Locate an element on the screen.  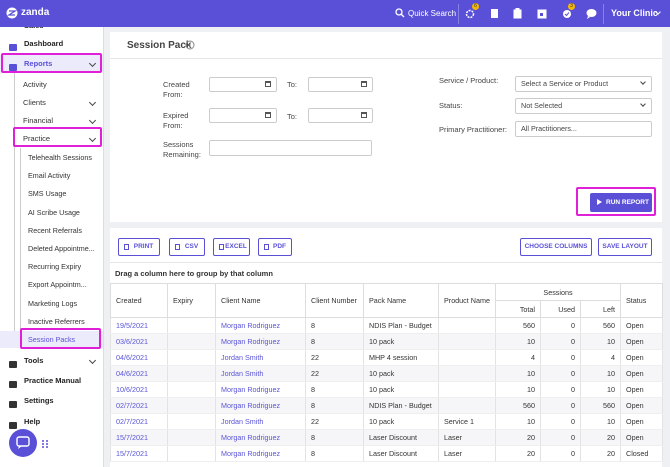
label: Status: is located at coordinates (451, 105).